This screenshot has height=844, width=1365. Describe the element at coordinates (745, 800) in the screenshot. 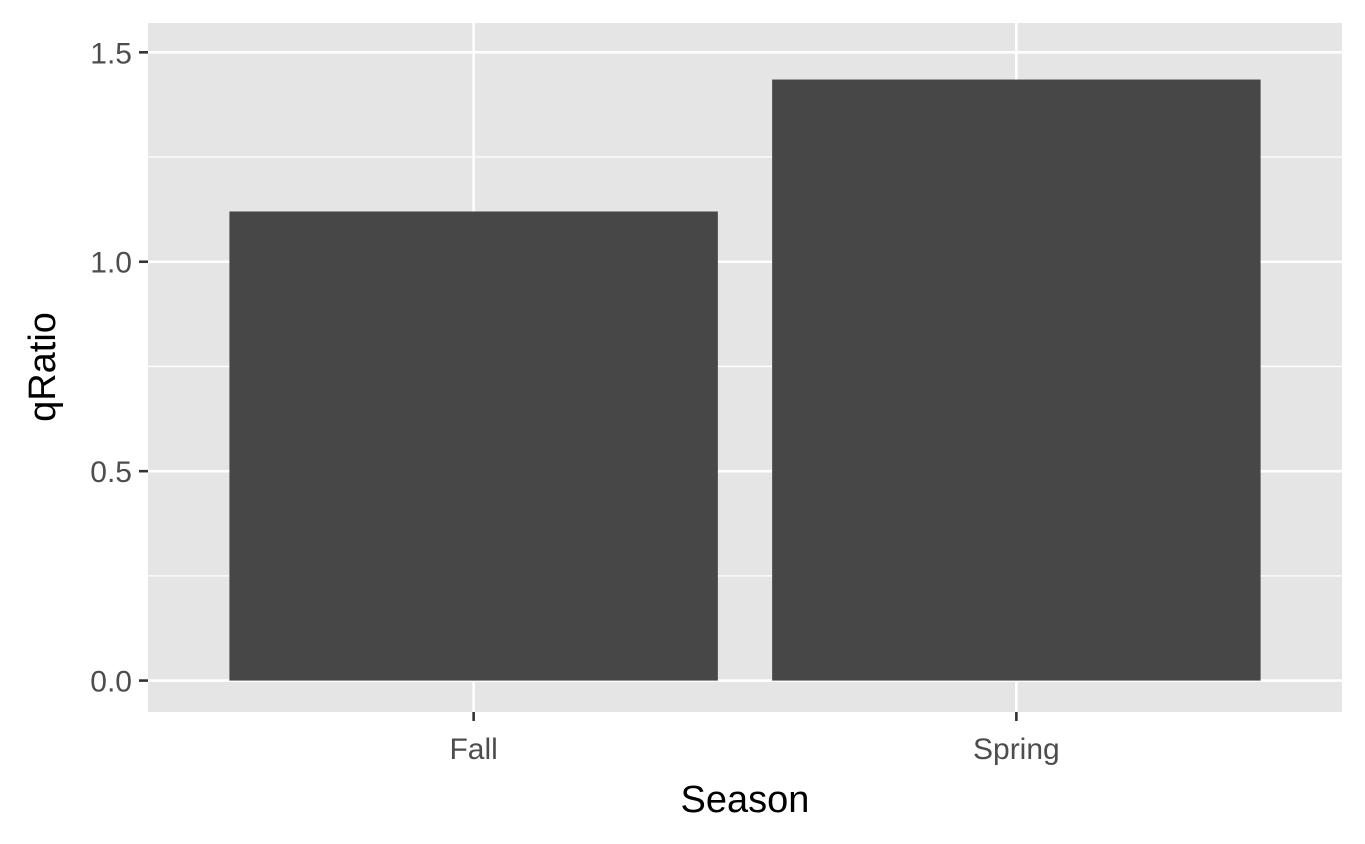

I see `x-axis-title: Season` at that location.